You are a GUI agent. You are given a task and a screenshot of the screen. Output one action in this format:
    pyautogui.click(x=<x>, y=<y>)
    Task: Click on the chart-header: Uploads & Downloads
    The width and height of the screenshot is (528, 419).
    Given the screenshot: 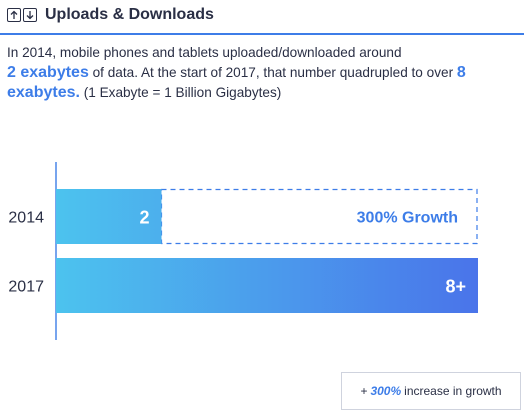 What is the action you would take?
    pyautogui.click(x=110, y=15)
    